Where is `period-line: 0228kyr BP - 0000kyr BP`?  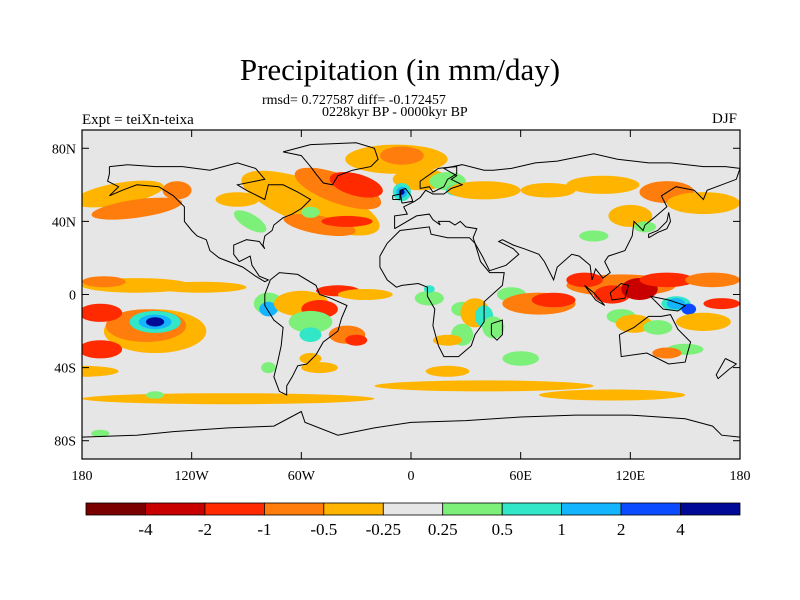 period-line: 0228kyr BP - 0000kyr BP is located at coordinates (395, 112).